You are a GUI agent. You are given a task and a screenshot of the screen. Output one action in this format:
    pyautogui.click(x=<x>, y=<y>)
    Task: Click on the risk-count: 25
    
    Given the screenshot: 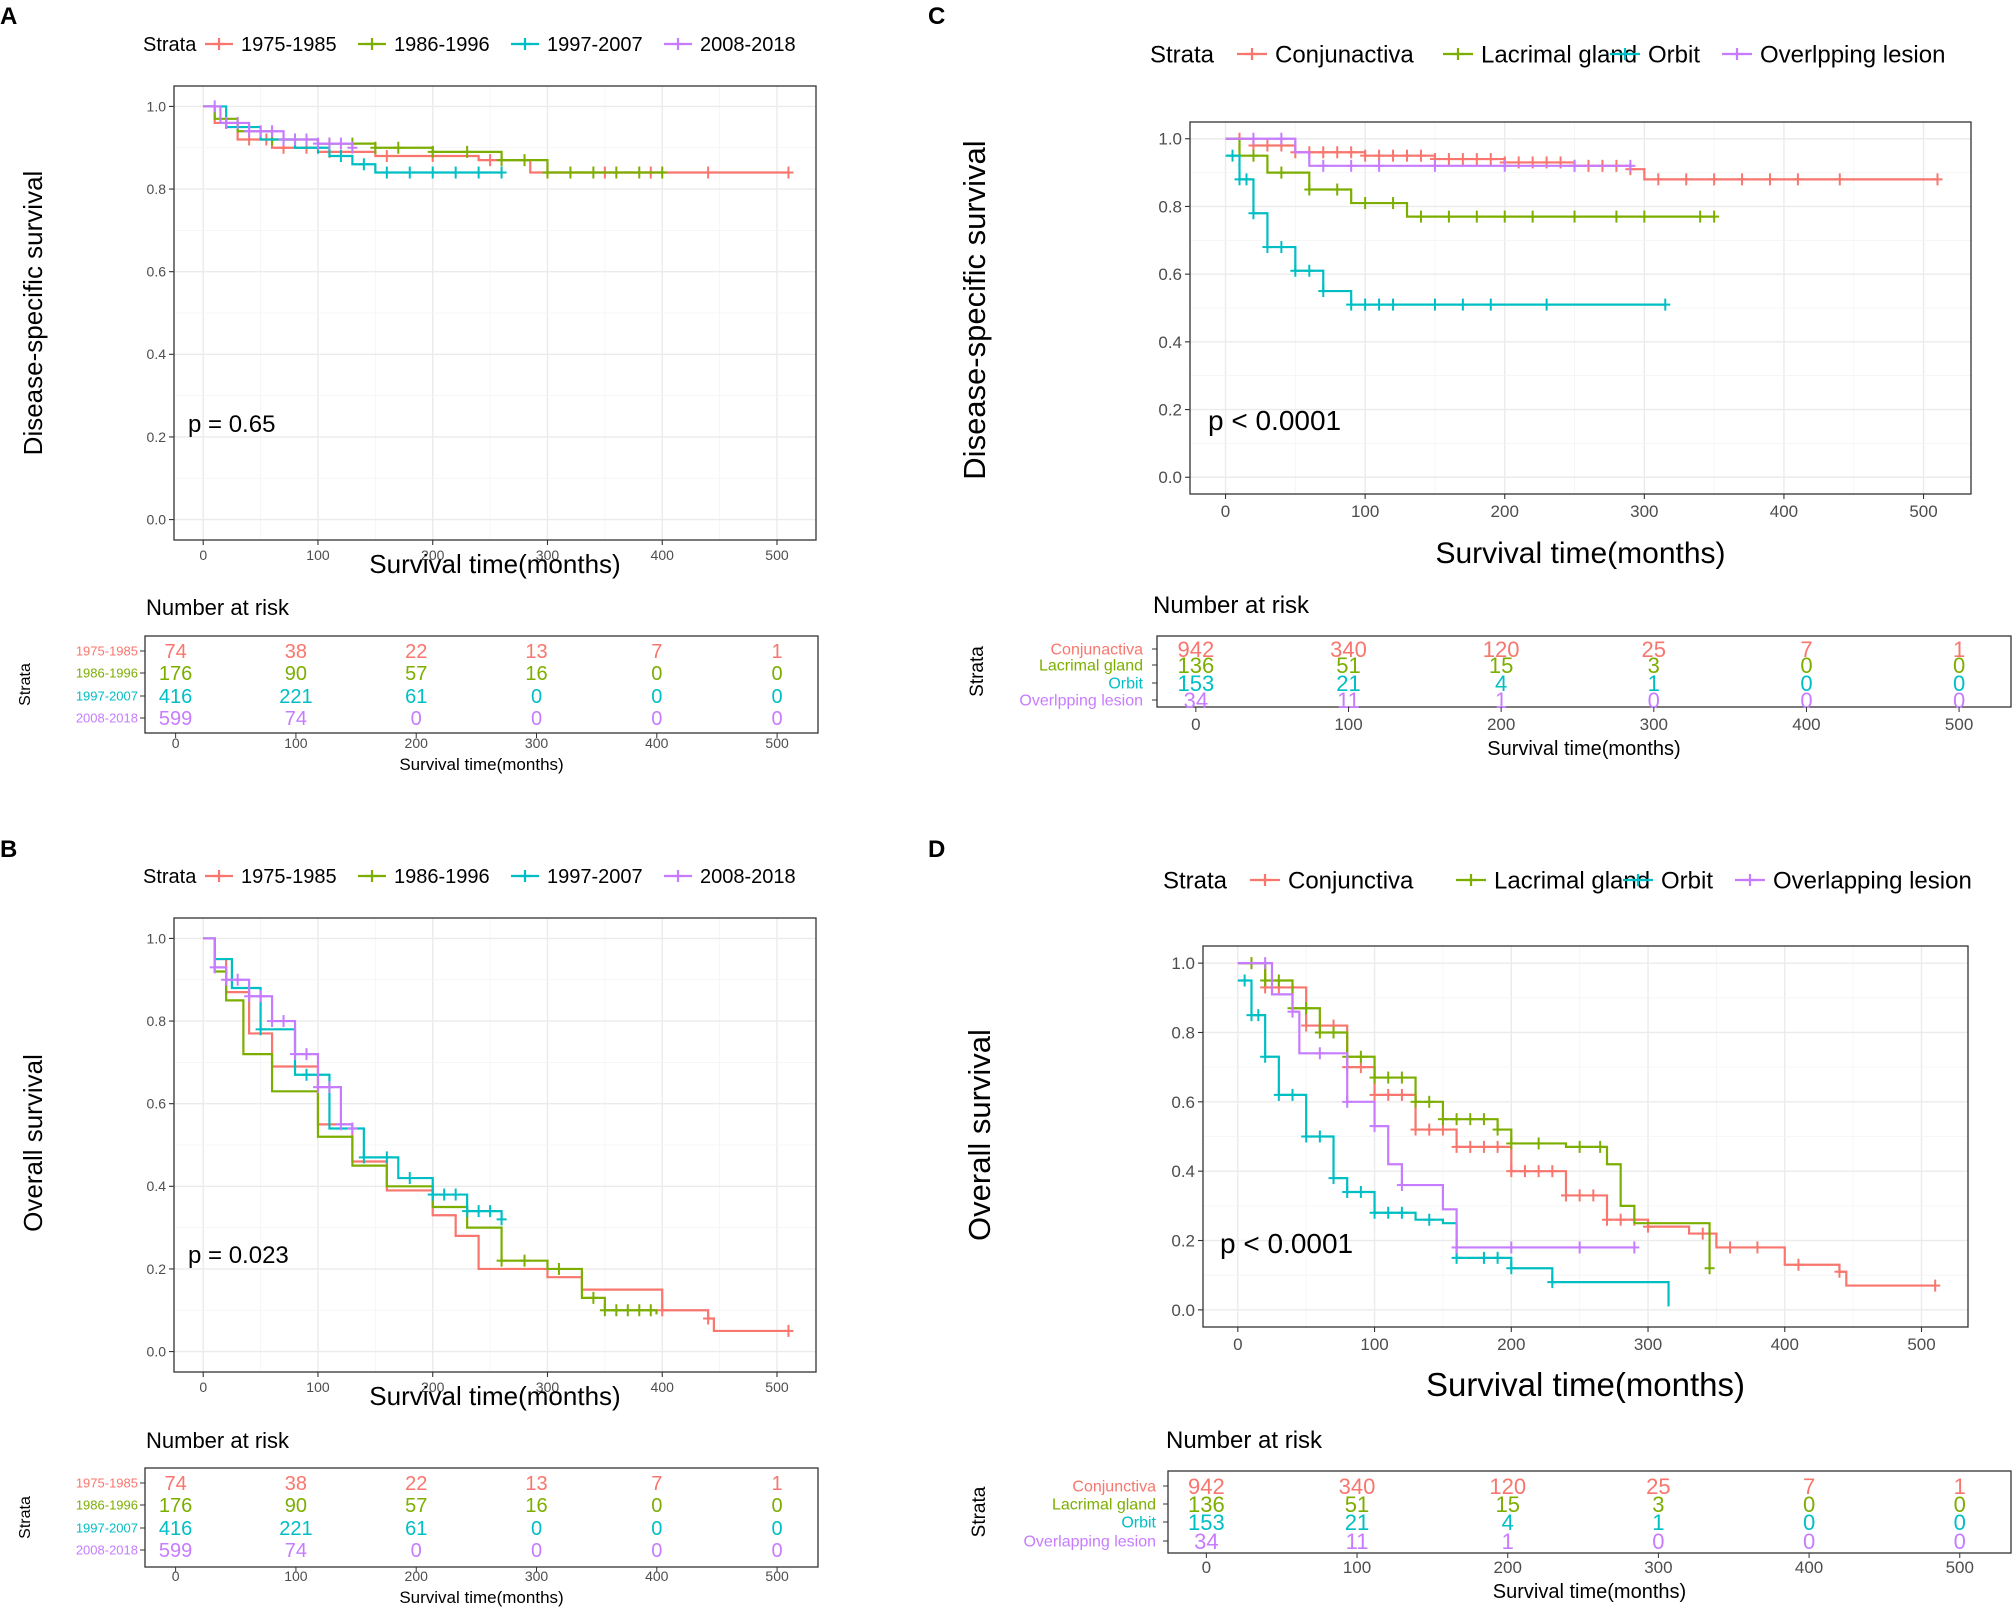 What is the action you would take?
    pyautogui.click(x=1654, y=649)
    